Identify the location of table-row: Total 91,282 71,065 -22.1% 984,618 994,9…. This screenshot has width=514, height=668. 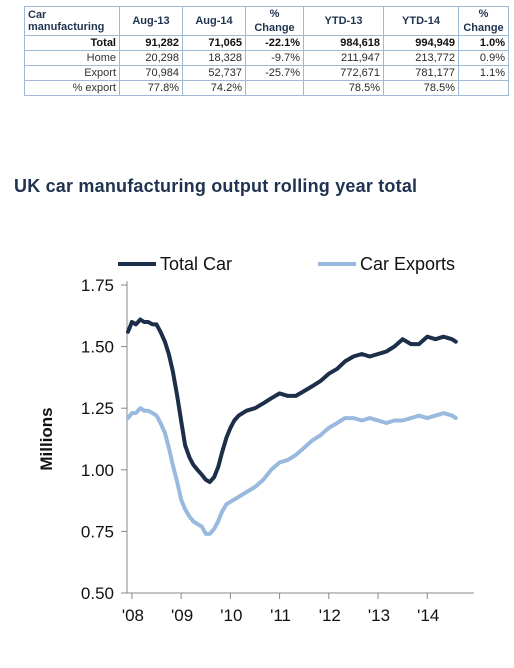
(266, 43).